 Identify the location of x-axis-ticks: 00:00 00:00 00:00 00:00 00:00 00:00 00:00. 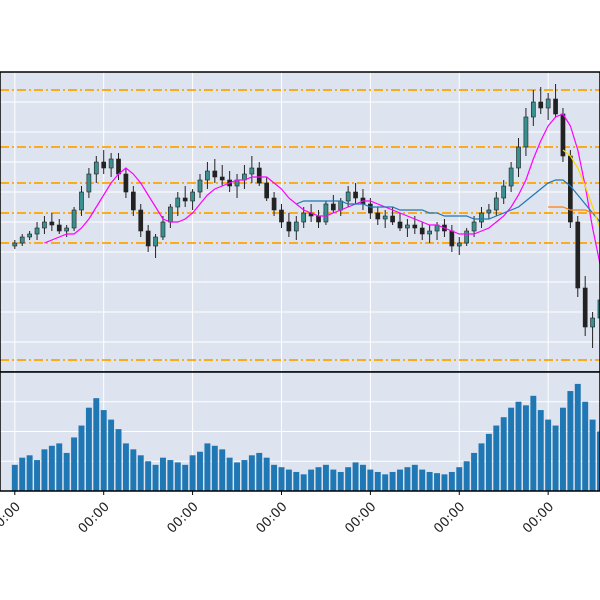
(278, 514).